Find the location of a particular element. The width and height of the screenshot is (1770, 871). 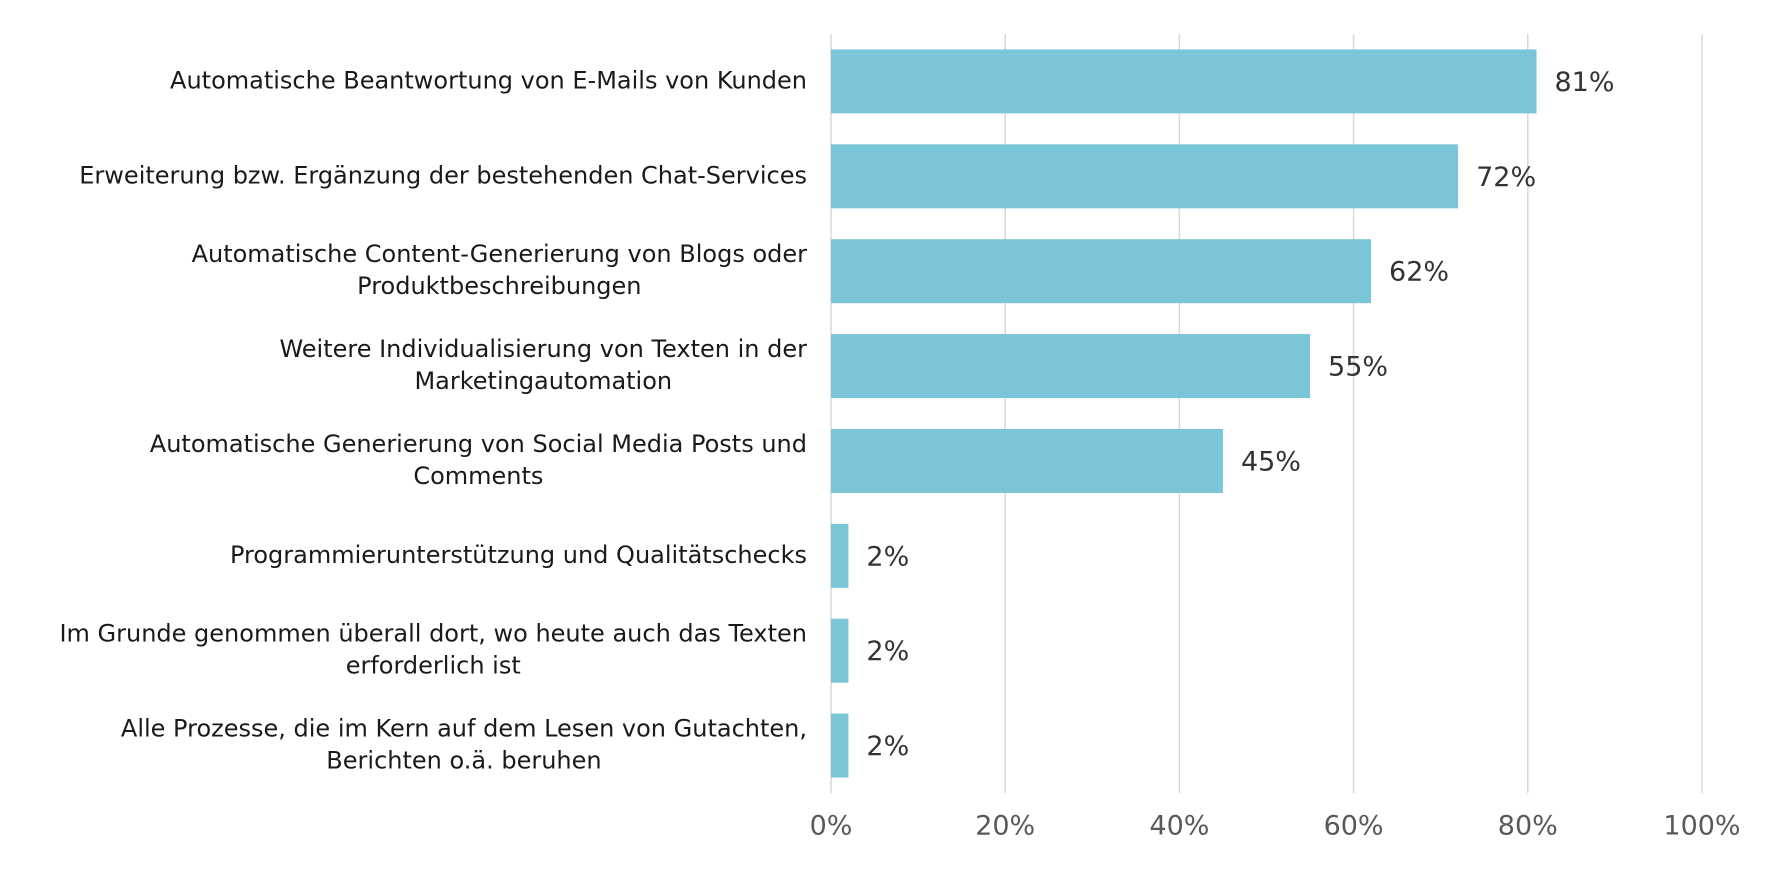

x-tick-label: 0% is located at coordinates (831, 826).